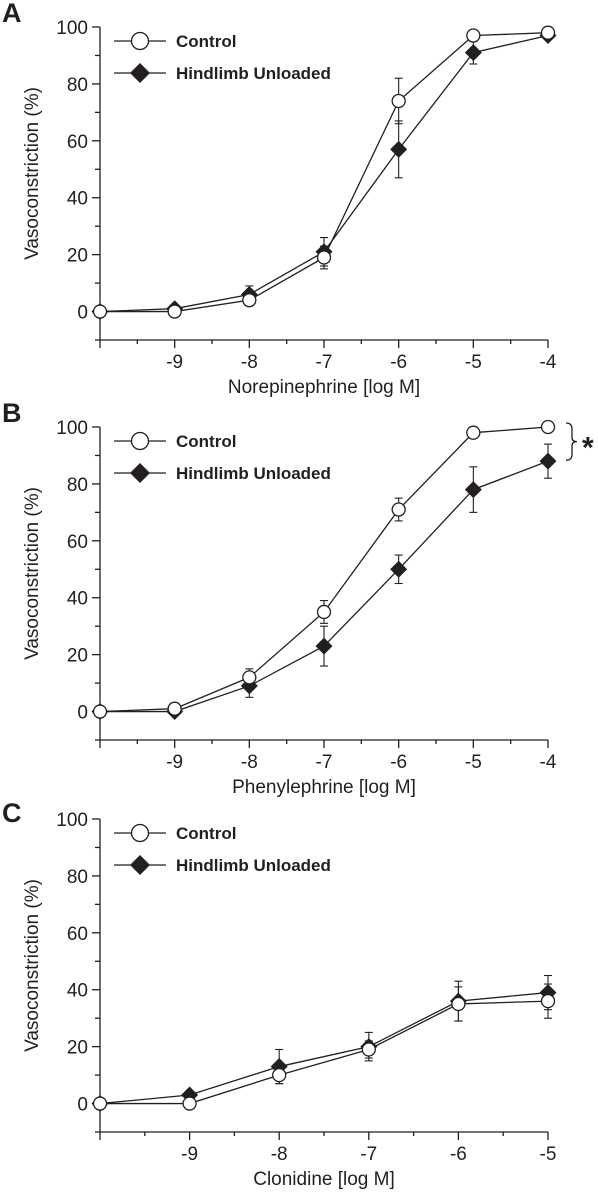 The height and width of the screenshot is (1193, 598). I want to click on panel-letter: C, so click(12, 813).